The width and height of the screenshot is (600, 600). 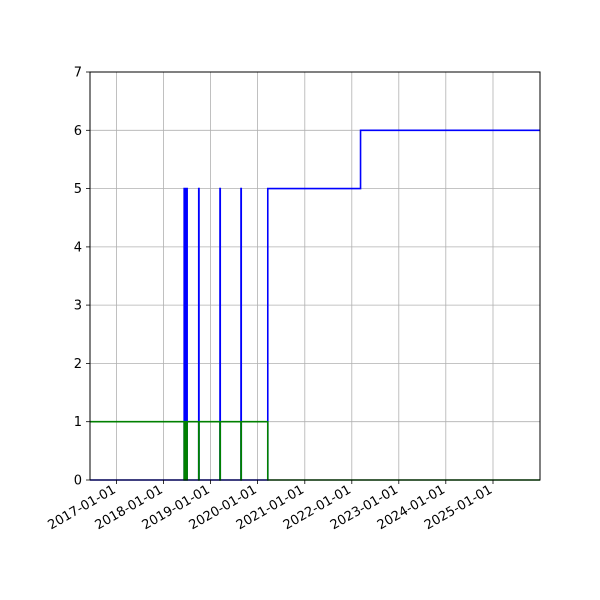 What do you see at coordinates (78, 189) in the screenshot?
I see `y-tick-label: 5` at bounding box center [78, 189].